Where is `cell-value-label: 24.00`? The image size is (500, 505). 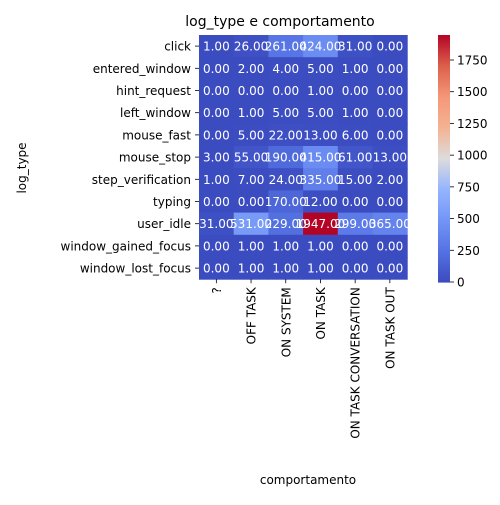
cell-value-label: 24.00 is located at coordinates (286, 180).